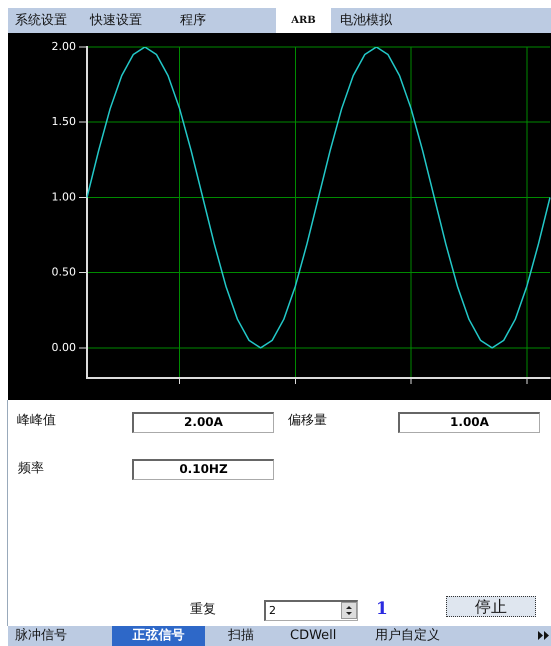 This screenshot has height=646, width=551. Describe the element at coordinates (41, 636) in the screenshot. I see `text: 脉冲信号` at that location.